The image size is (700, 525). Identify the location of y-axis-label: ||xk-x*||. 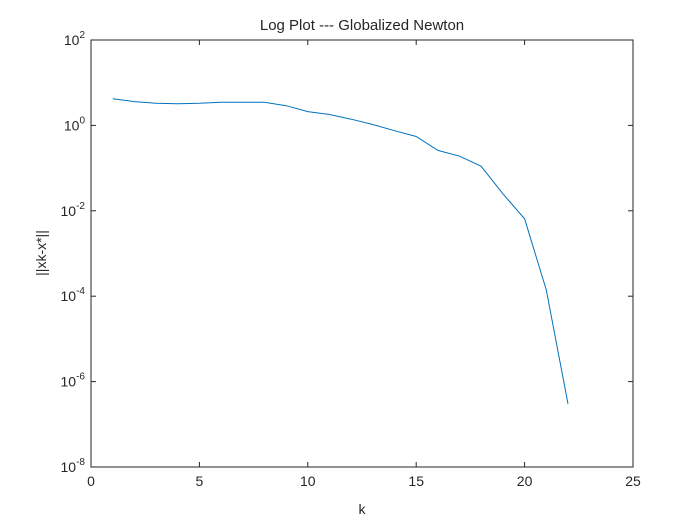
(41, 253).